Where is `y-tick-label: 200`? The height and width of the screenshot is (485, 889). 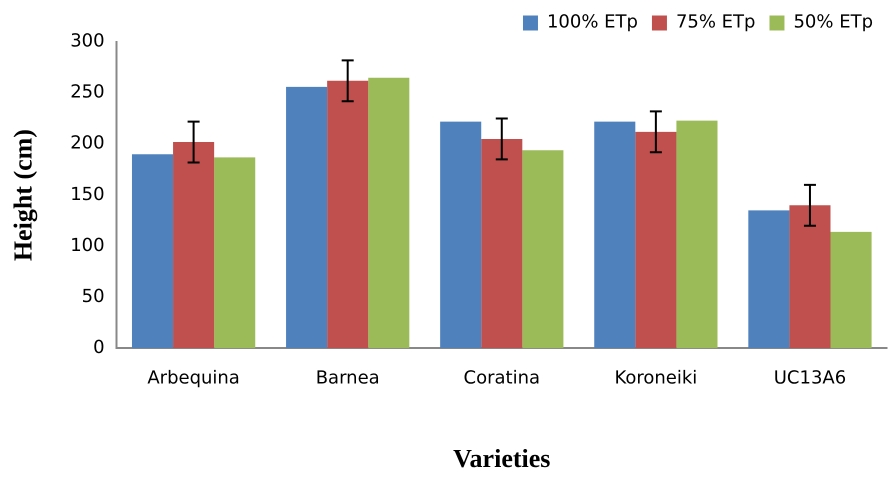
y-tick-label: 200 is located at coordinates (87, 143).